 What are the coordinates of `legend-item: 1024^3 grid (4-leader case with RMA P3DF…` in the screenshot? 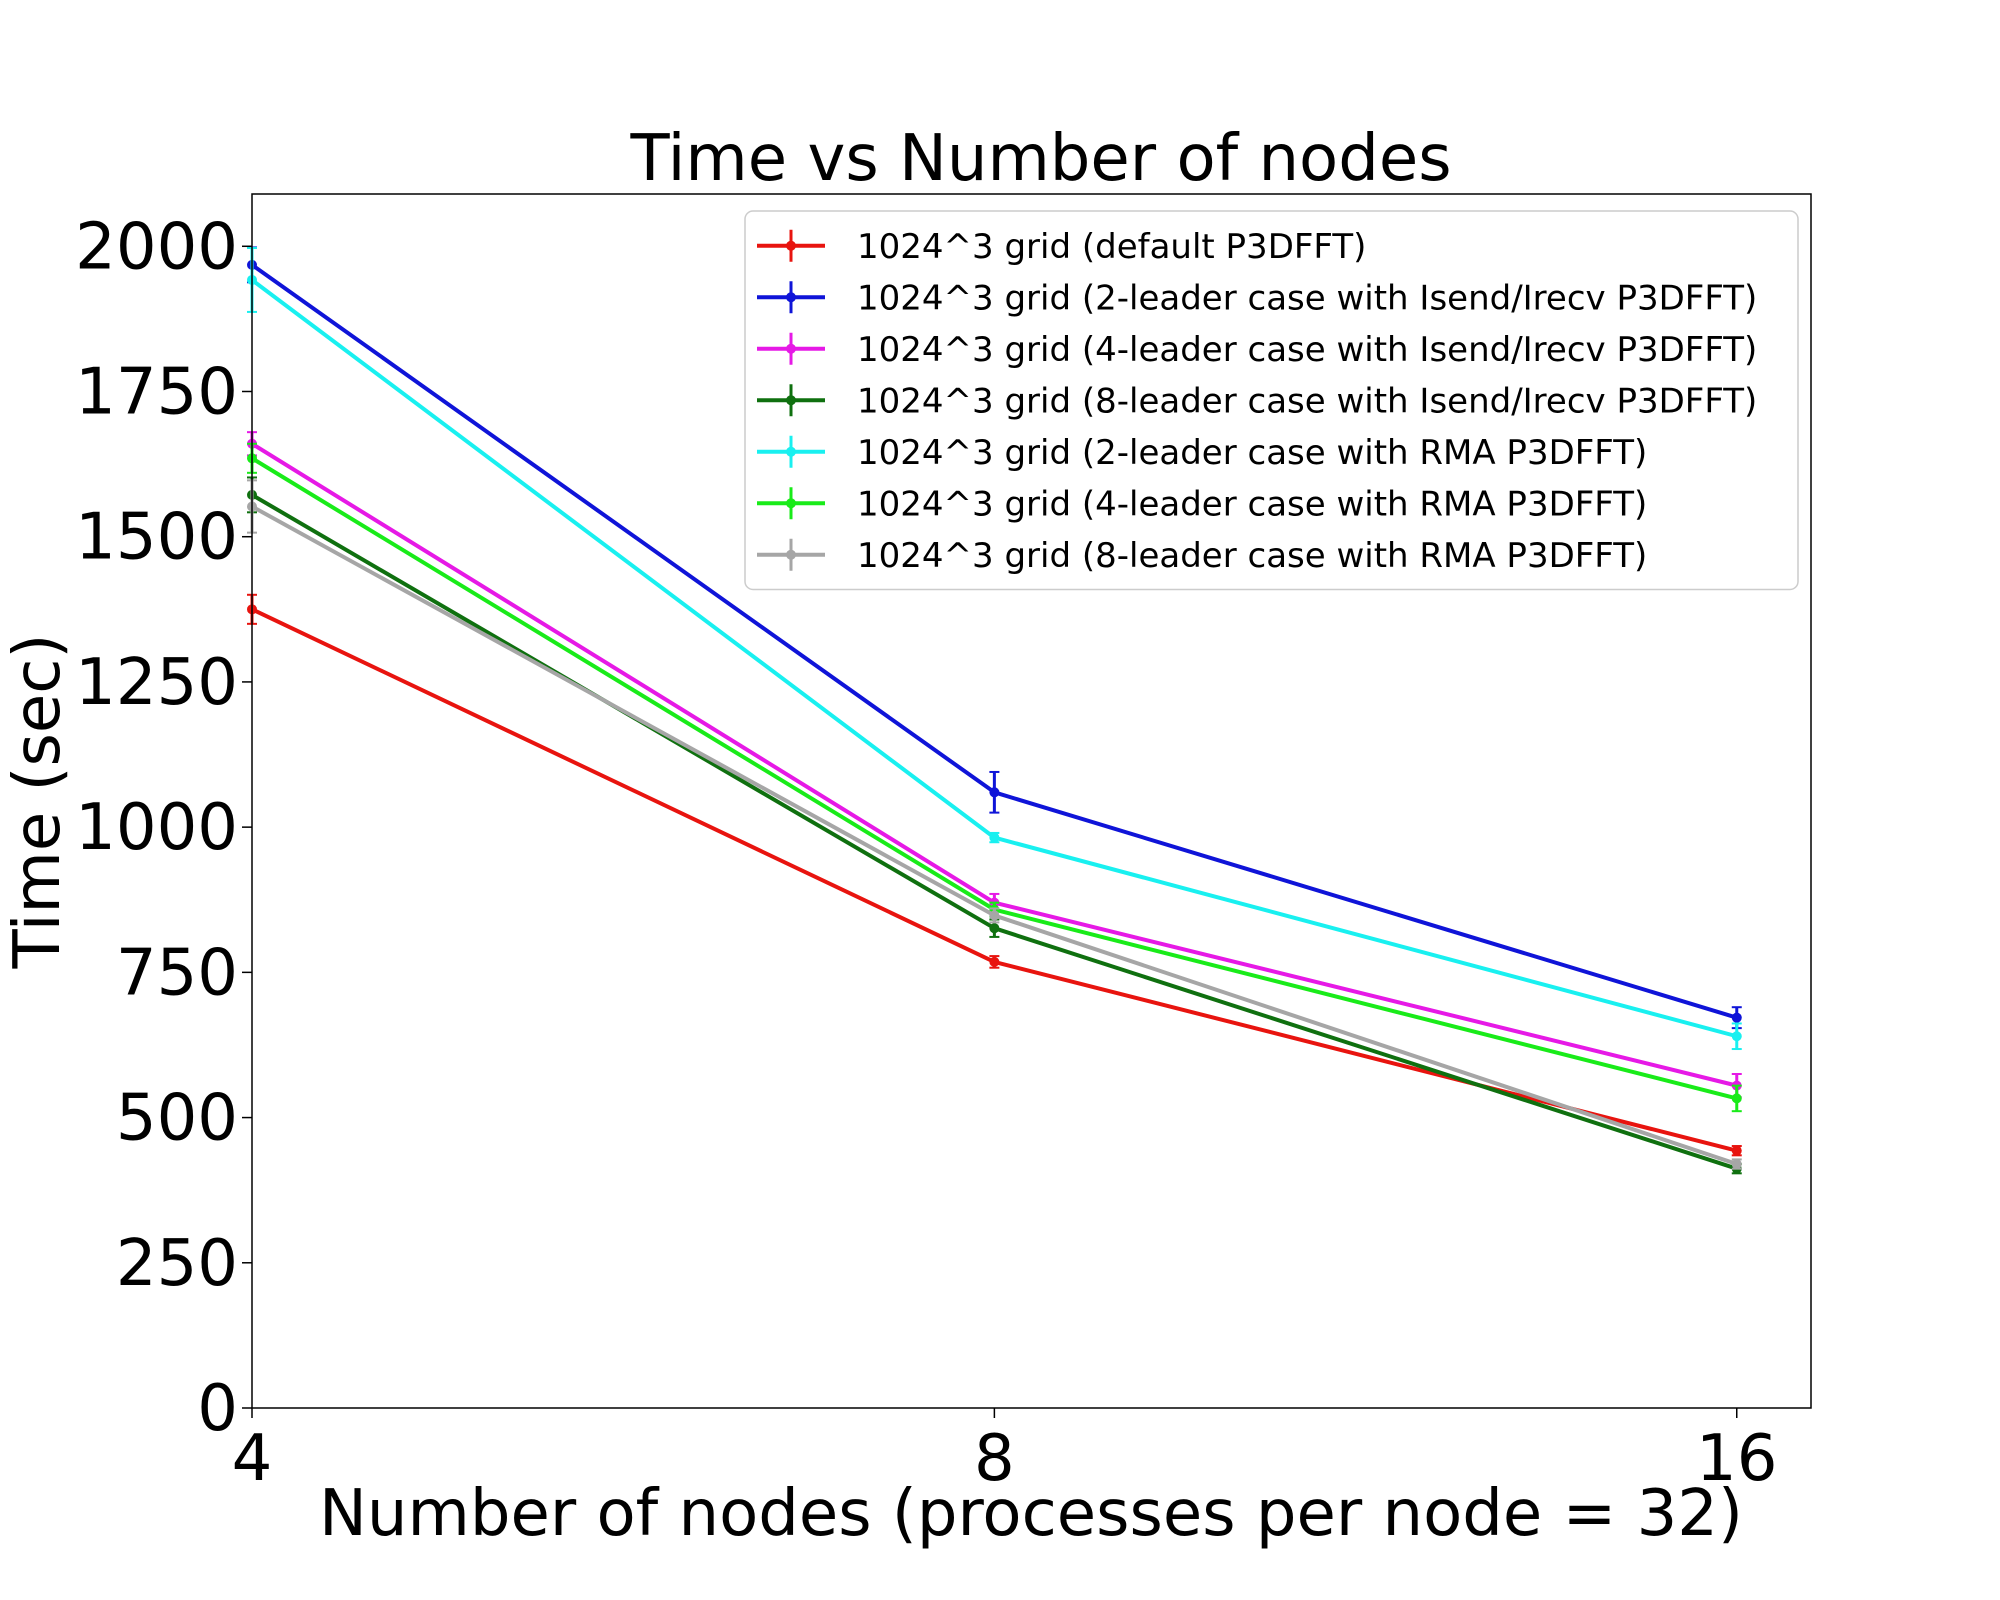 It's located at (1202, 504).